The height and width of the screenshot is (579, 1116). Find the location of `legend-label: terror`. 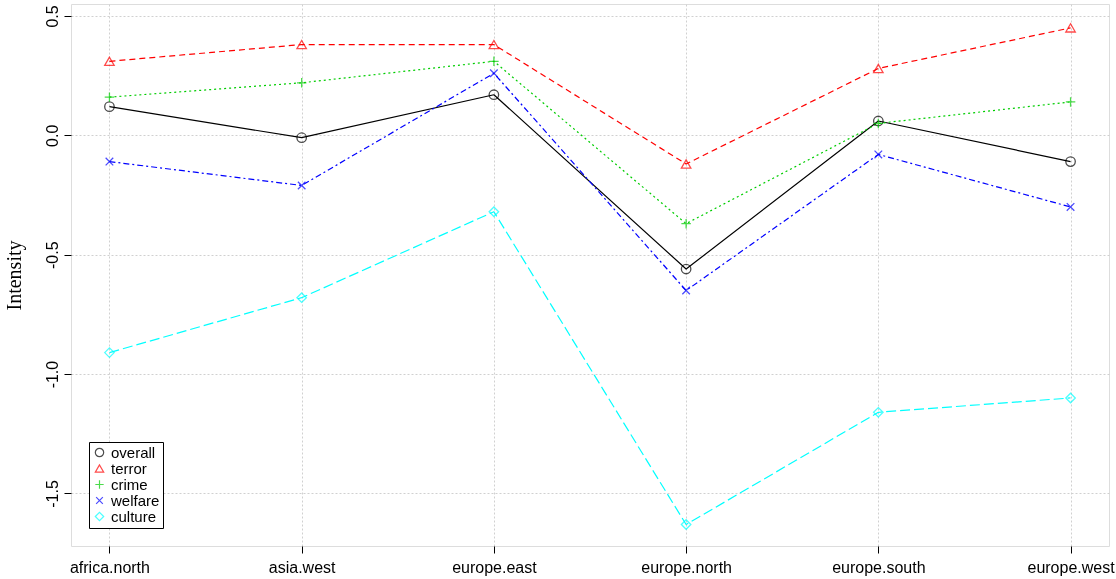

legend-label: terror is located at coordinates (129, 468).